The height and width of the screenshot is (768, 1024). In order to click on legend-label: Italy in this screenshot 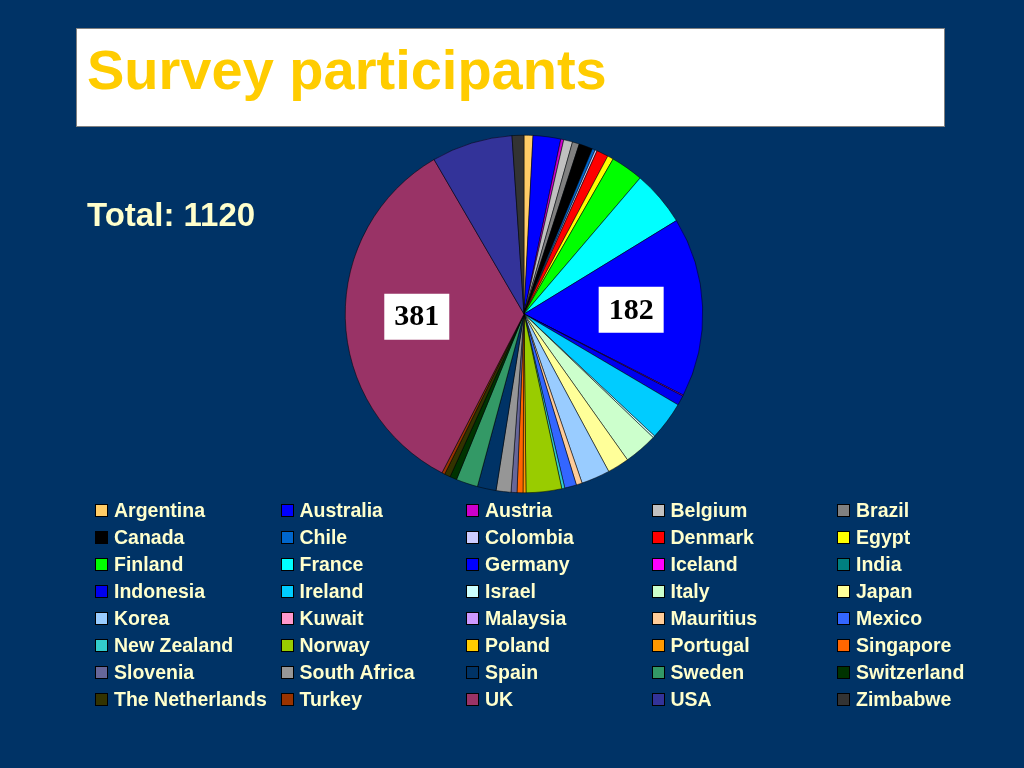, I will do `click(690, 591)`.